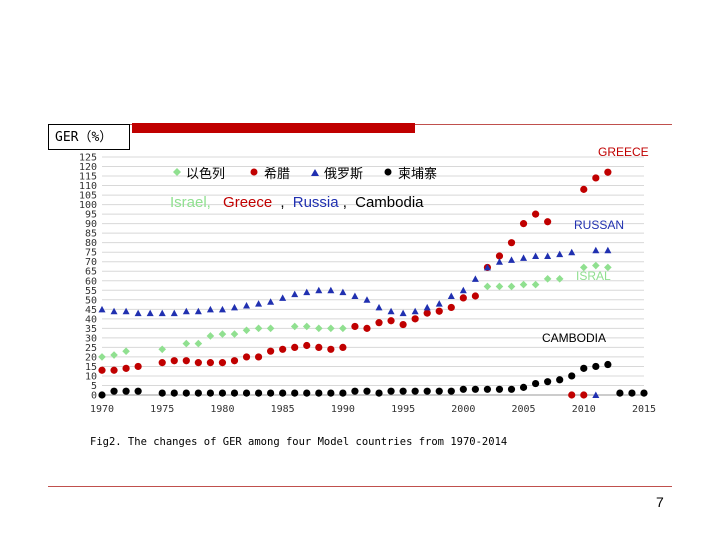 The width and height of the screenshot is (720, 540). Describe the element at coordinates (91, 215) in the screenshot. I see `y-tick-label: 95` at that location.